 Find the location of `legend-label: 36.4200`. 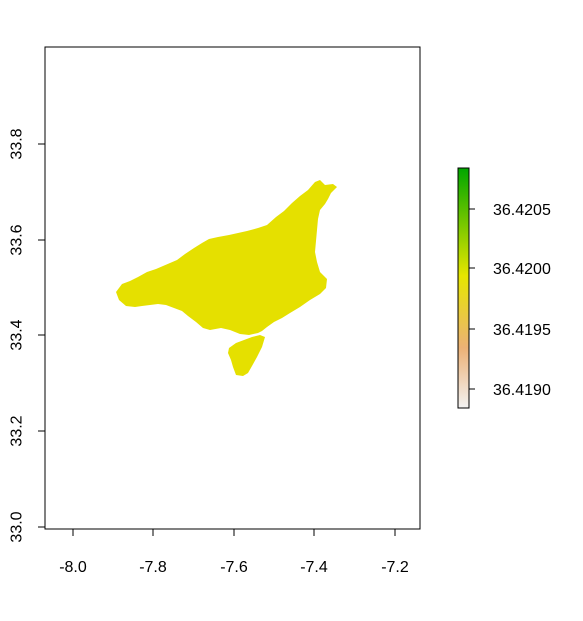

legend-label: 36.4200 is located at coordinates (522, 269).